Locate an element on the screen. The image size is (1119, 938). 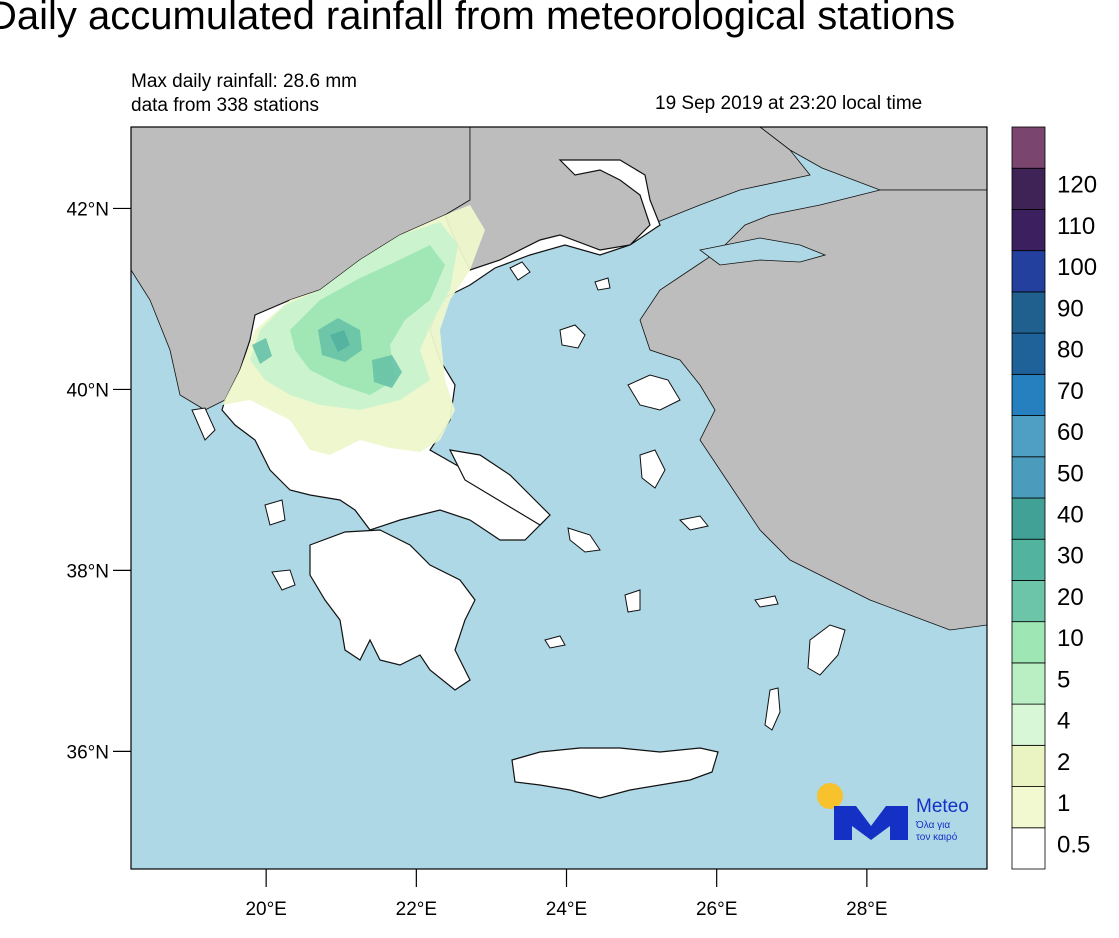
colorbar-label: 60 is located at coordinates (1070, 432).